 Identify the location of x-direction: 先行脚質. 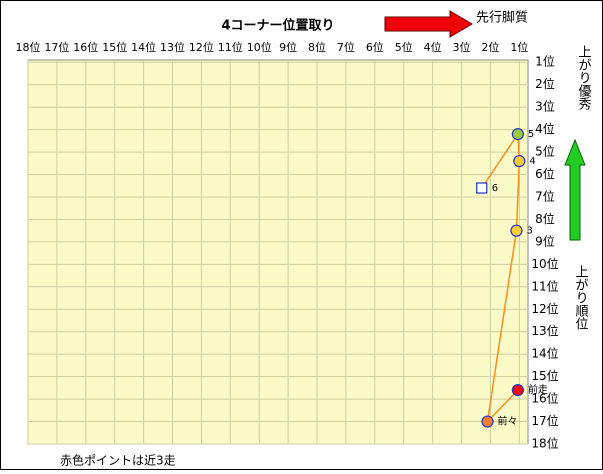
(502, 18).